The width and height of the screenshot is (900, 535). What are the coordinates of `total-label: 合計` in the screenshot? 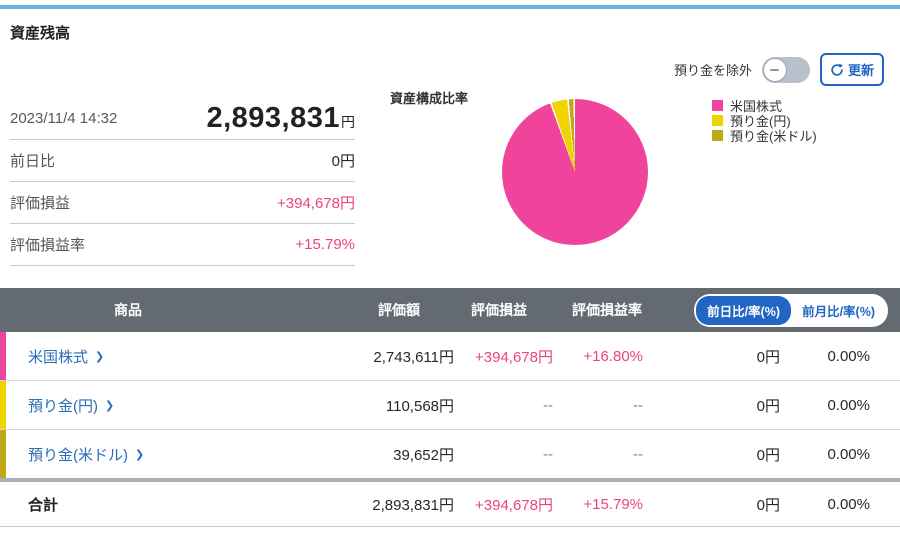 It's located at (43, 505).